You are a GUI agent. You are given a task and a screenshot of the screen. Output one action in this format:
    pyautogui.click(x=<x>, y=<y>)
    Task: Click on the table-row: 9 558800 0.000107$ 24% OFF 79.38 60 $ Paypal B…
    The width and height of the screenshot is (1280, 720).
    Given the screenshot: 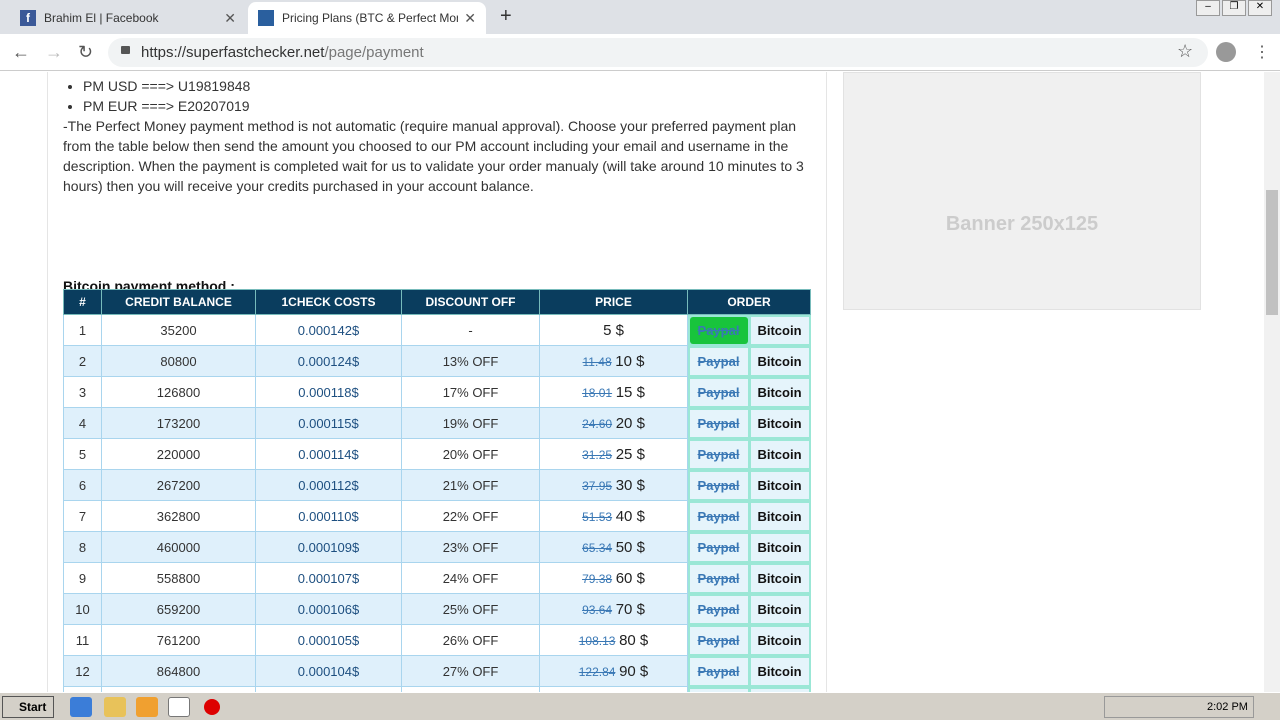 What is the action you would take?
    pyautogui.click(x=437, y=578)
    